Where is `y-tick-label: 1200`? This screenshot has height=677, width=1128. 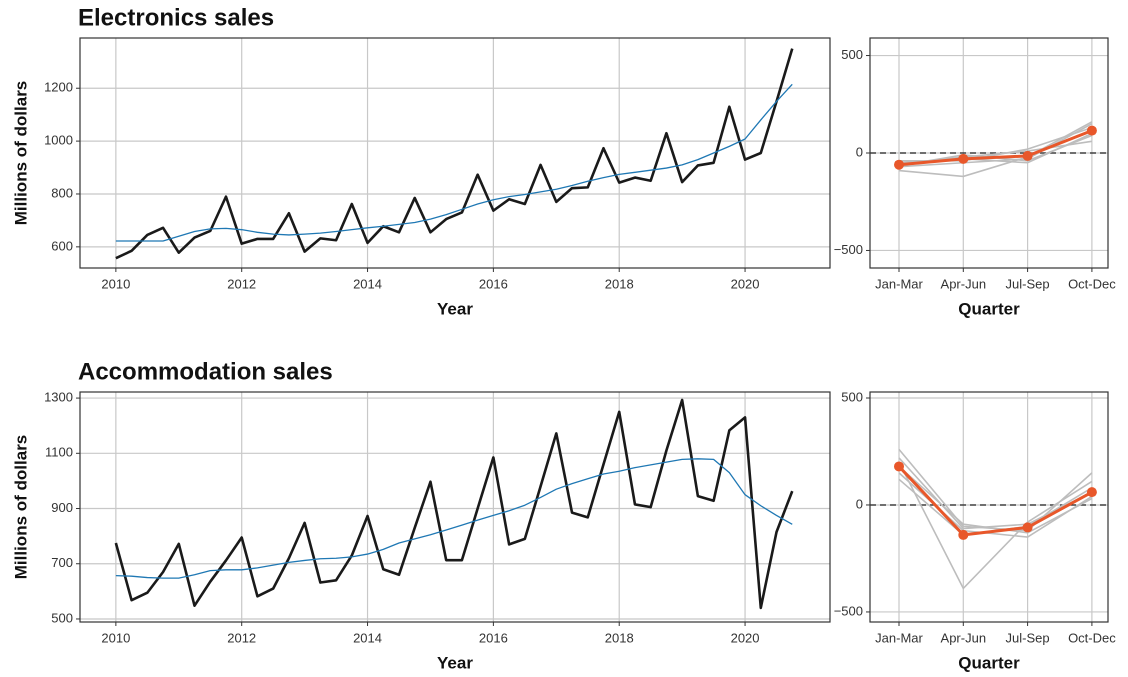 y-tick-label: 1200 is located at coordinates (58, 87).